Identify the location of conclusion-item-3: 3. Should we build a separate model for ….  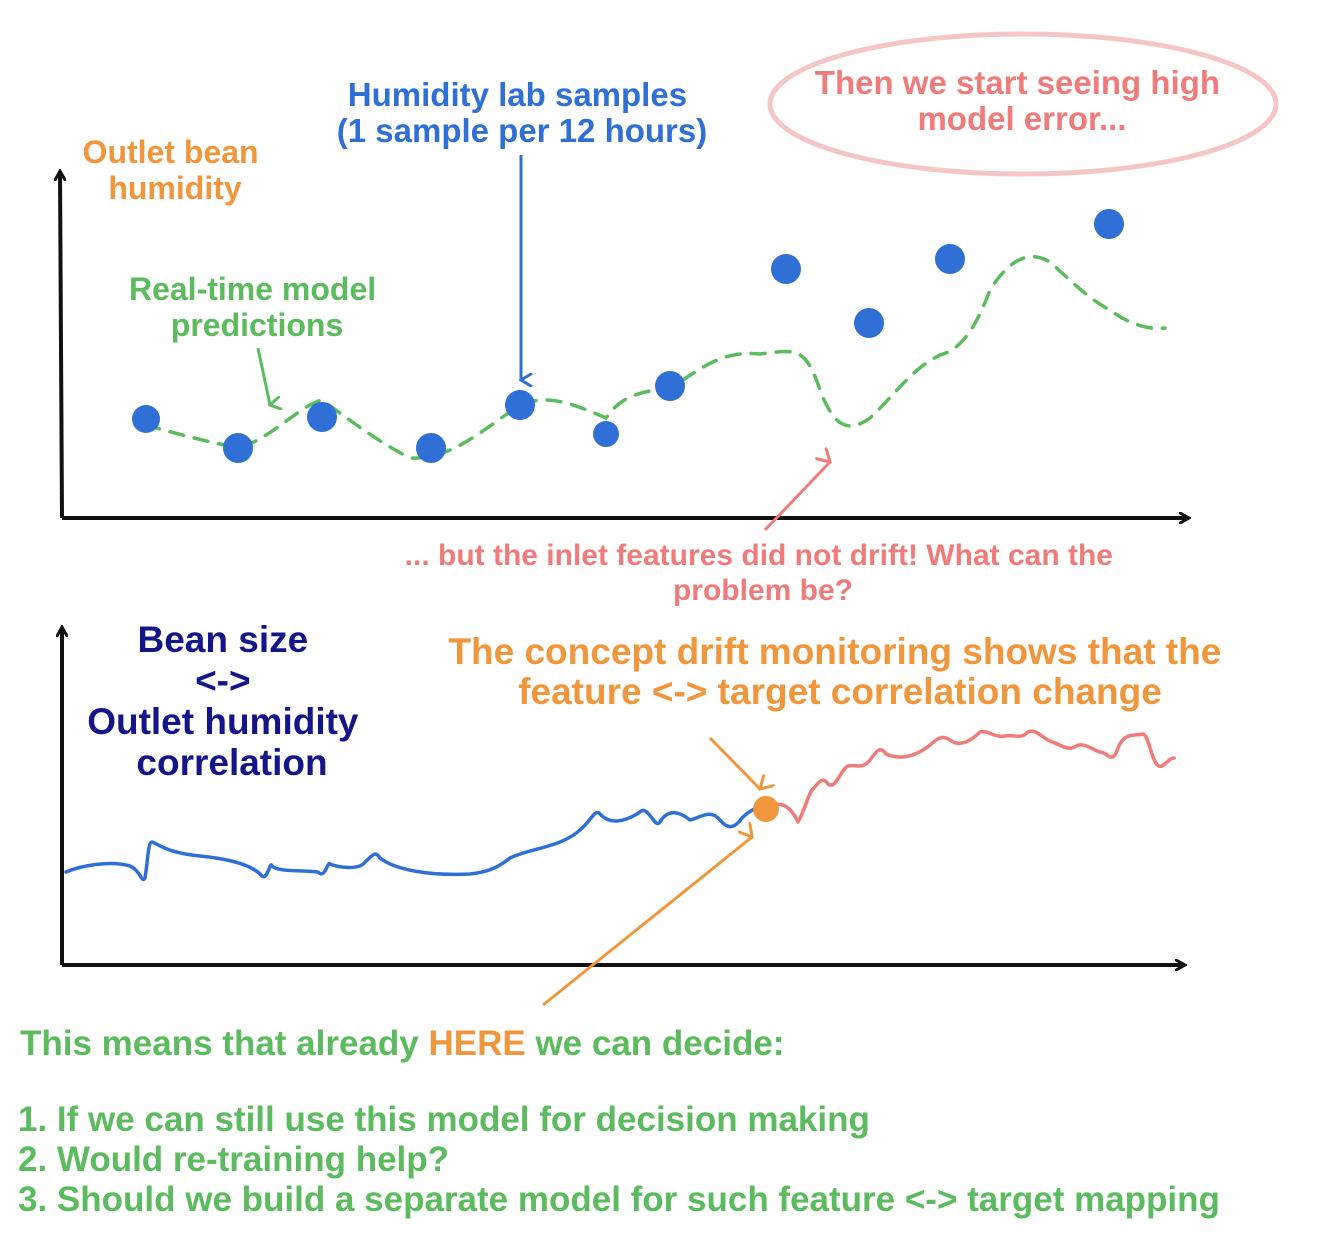
(619, 1199).